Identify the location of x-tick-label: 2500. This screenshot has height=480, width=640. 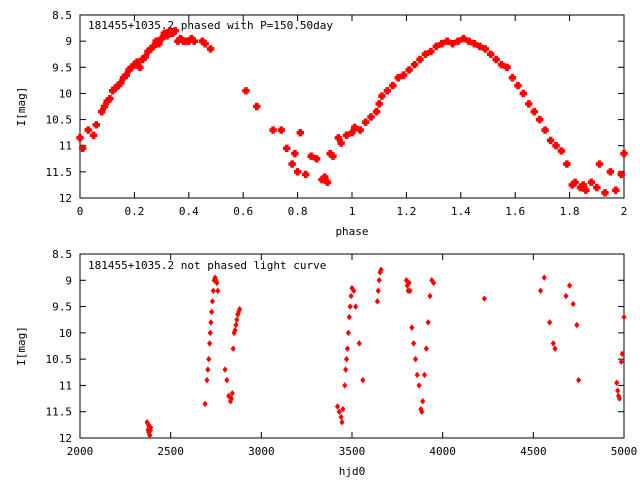
(170, 451).